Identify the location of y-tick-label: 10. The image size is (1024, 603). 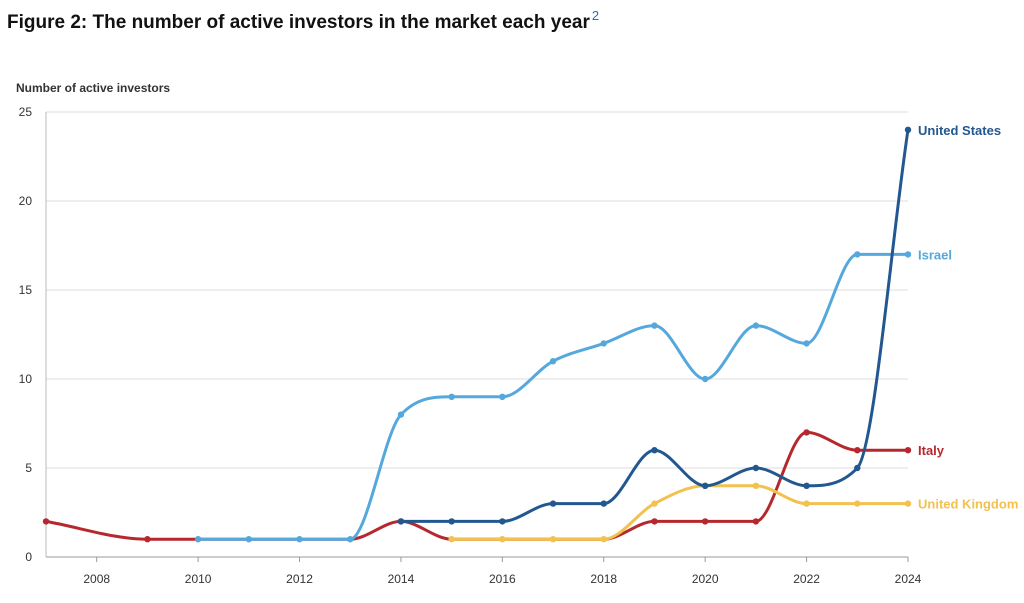
(26, 379).